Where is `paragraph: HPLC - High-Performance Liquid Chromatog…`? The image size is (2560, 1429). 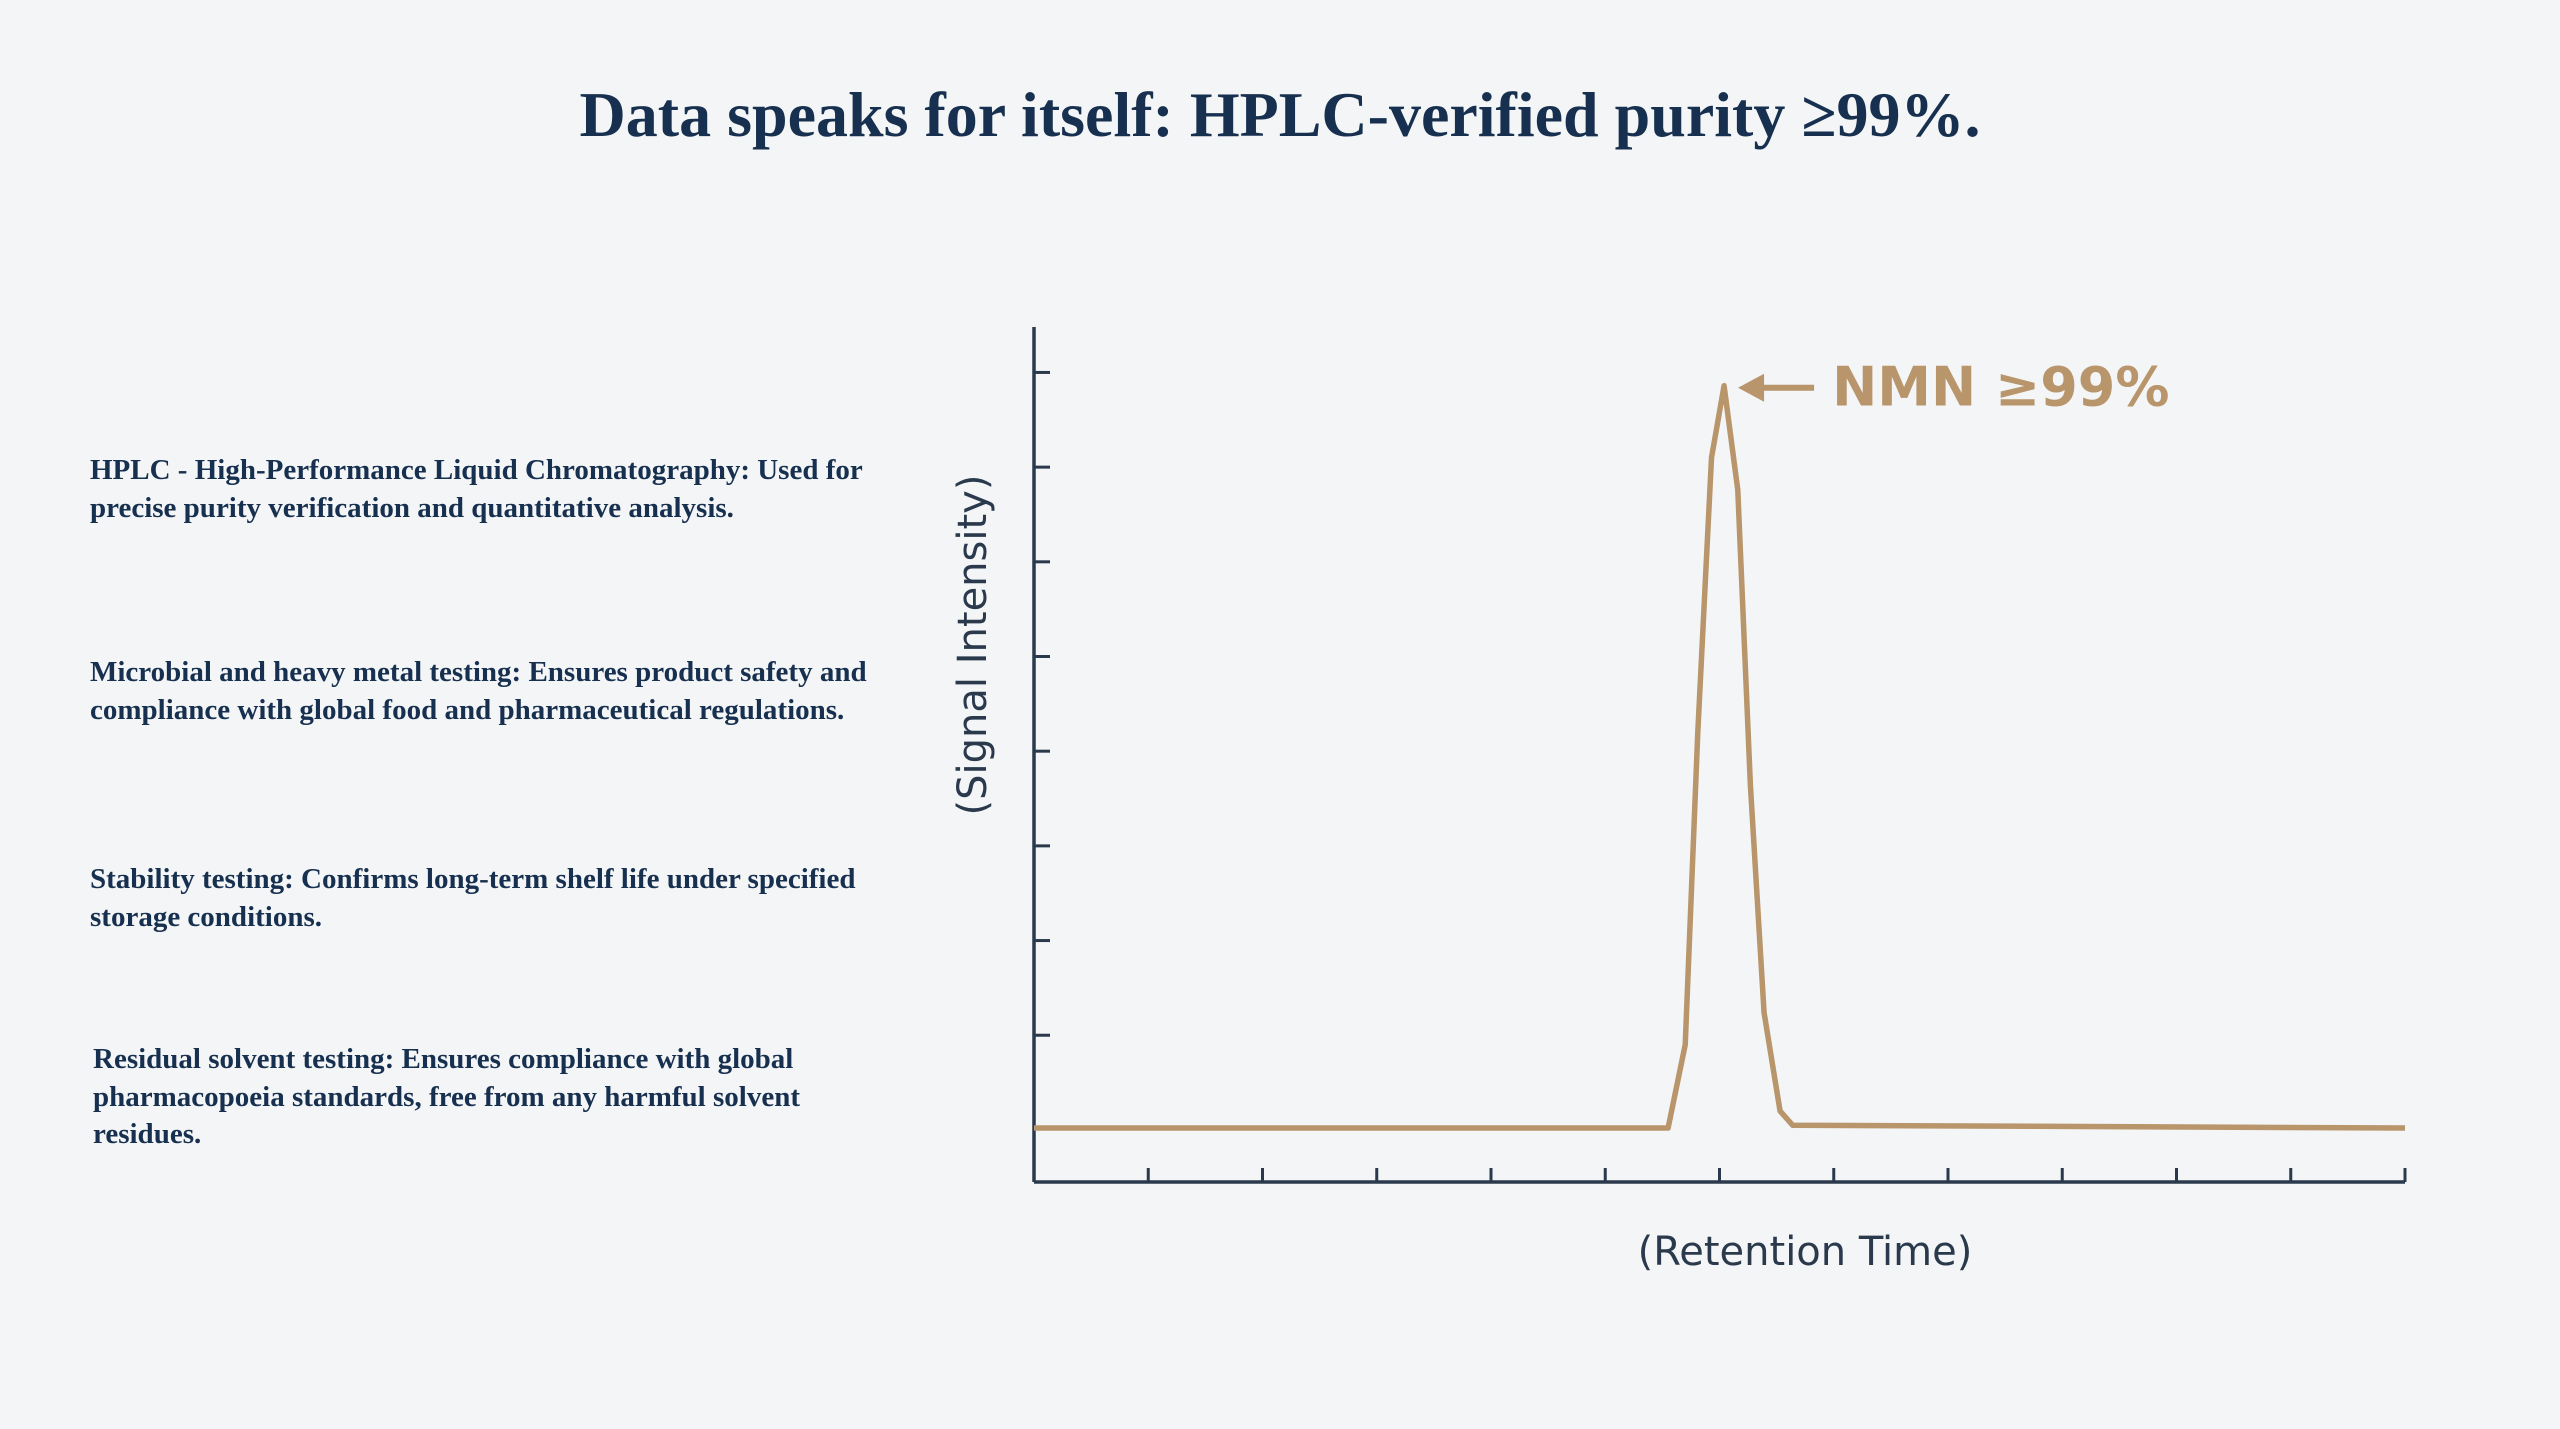 paragraph: HPLC - High-Performance Liquid Chromatog… is located at coordinates (476, 489).